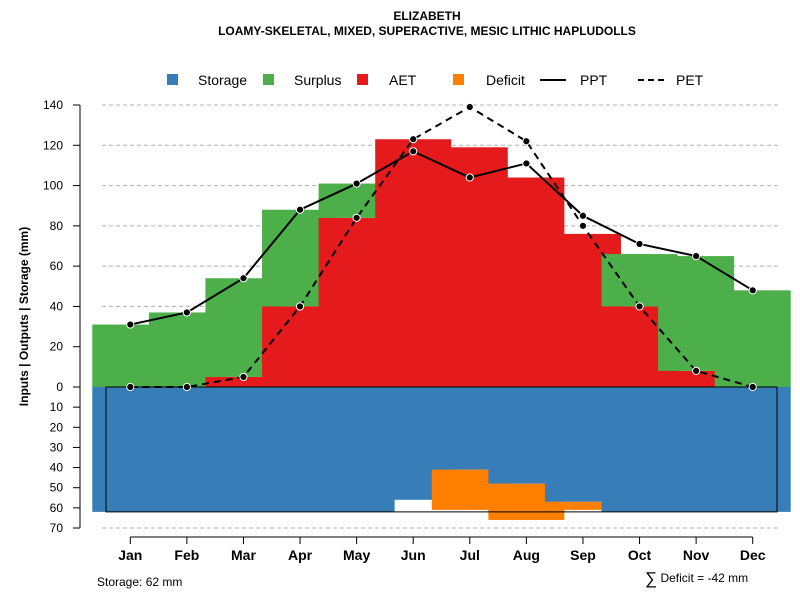  Describe the element at coordinates (268, 79) in the screenshot. I see `legend-surplus-swatch` at that location.